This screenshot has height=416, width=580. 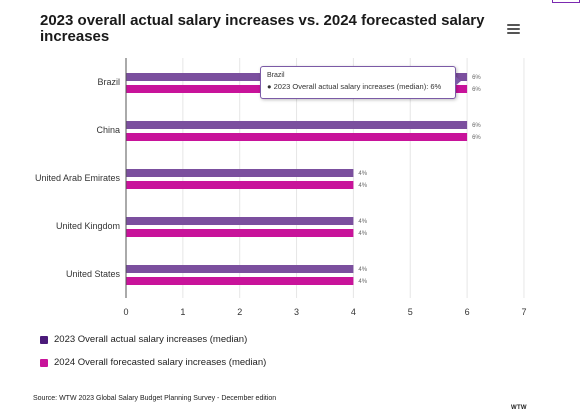 What do you see at coordinates (458, 81) in the screenshot?
I see `tooltip-pointer` at bounding box center [458, 81].